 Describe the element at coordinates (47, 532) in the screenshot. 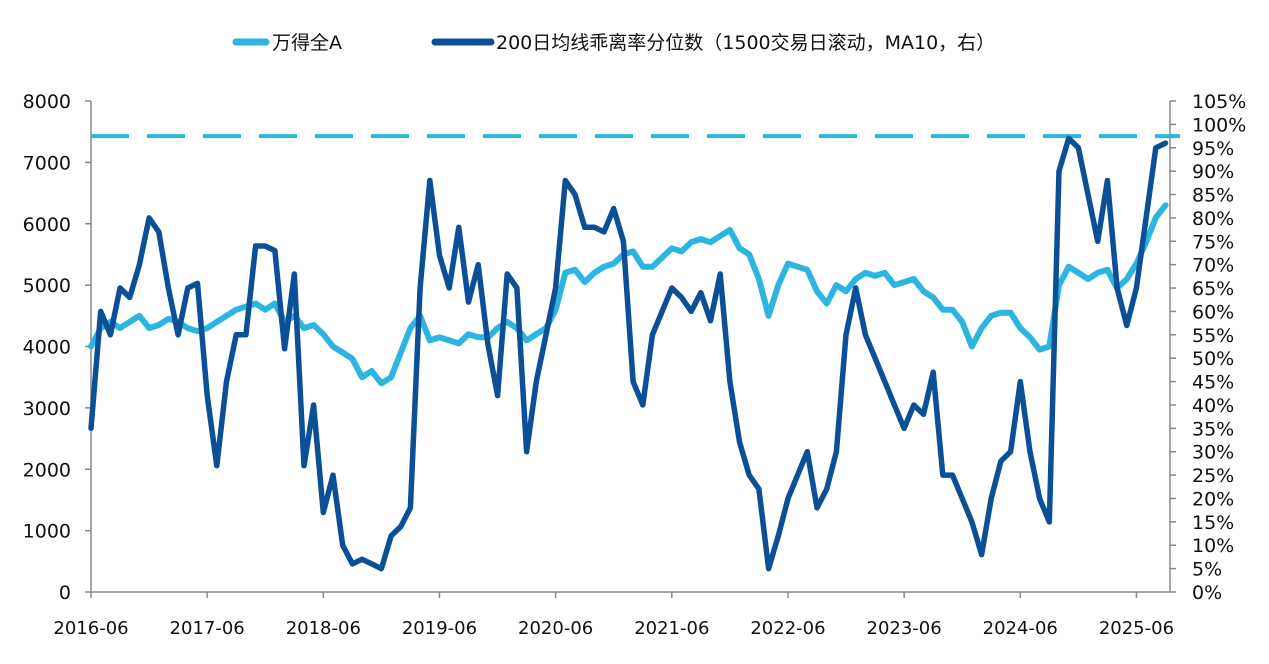

I see `left-tick-label: 1000` at that location.